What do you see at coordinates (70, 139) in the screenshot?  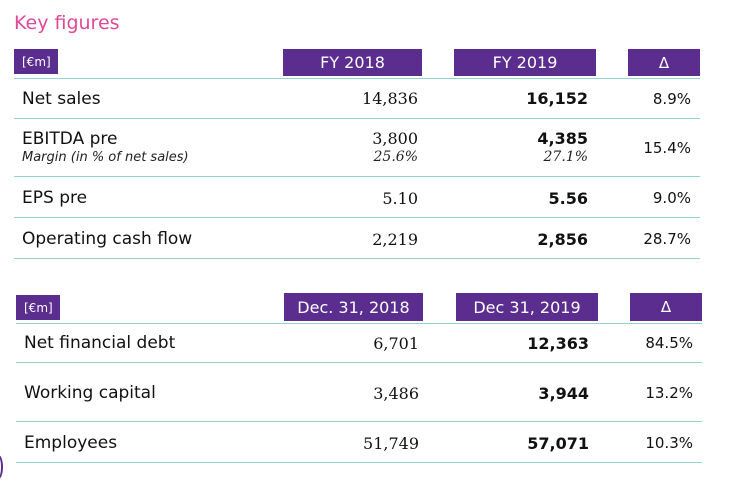 I see `row-label-ebitda-pre: EBITDA pre` at bounding box center [70, 139].